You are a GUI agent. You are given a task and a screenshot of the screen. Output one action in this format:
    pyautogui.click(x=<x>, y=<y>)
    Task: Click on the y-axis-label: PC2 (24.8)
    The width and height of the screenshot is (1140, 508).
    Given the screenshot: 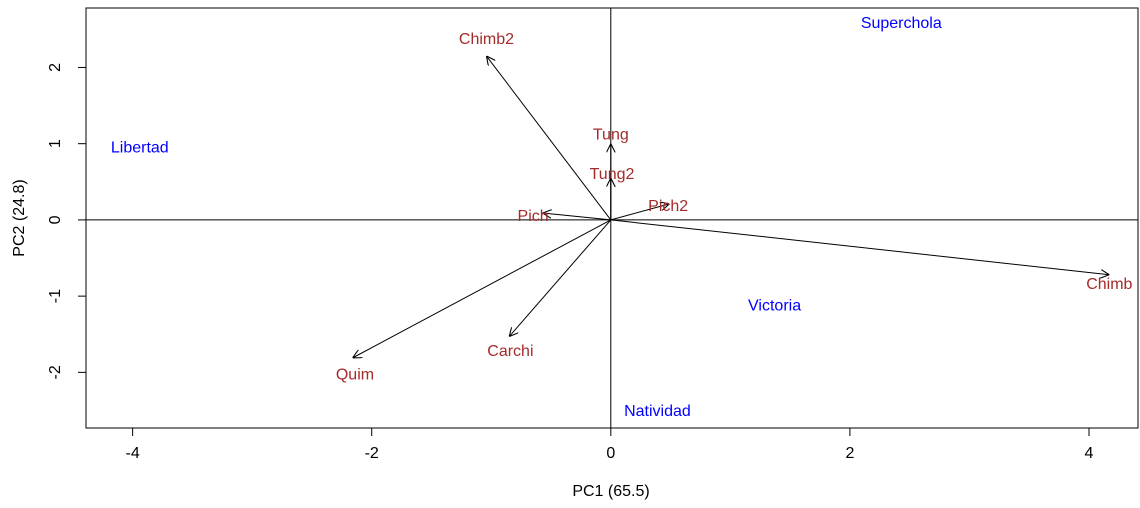 What is the action you would take?
    pyautogui.click(x=19, y=217)
    